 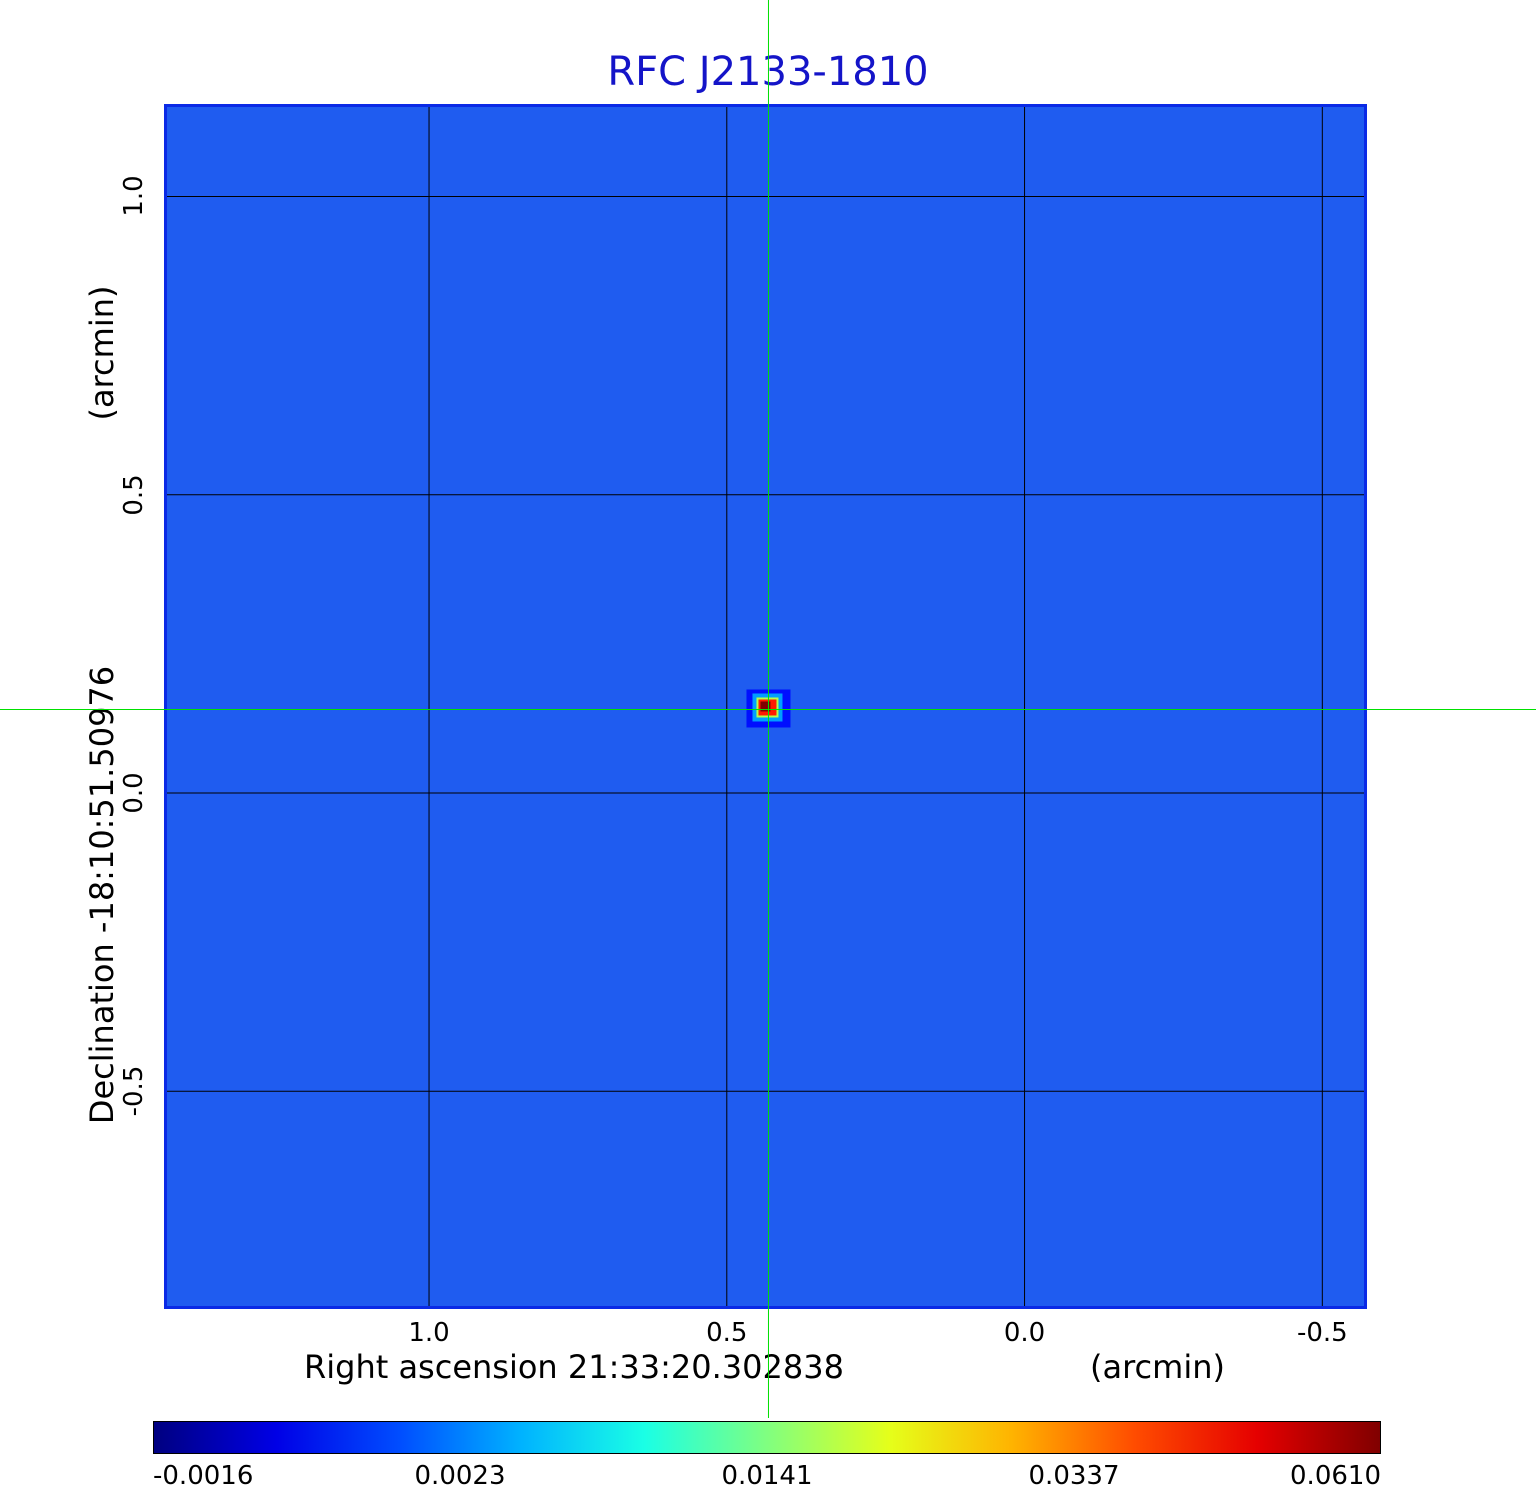 What do you see at coordinates (429, 1333) in the screenshot?
I see `x-tick-label: 1.0` at bounding box center [429, 1333].